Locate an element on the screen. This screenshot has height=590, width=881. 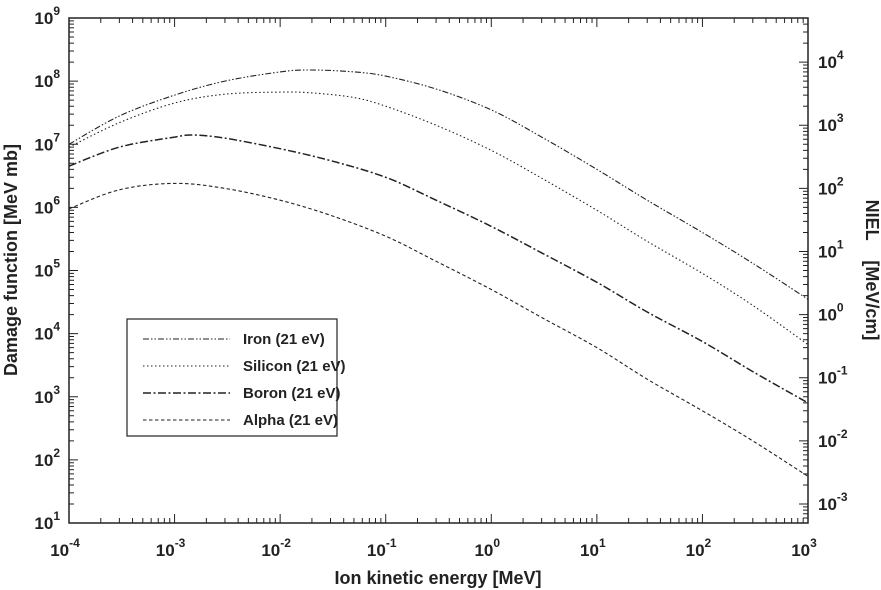
y2-tick-label: 10³ is located at coordinates (831, 123).